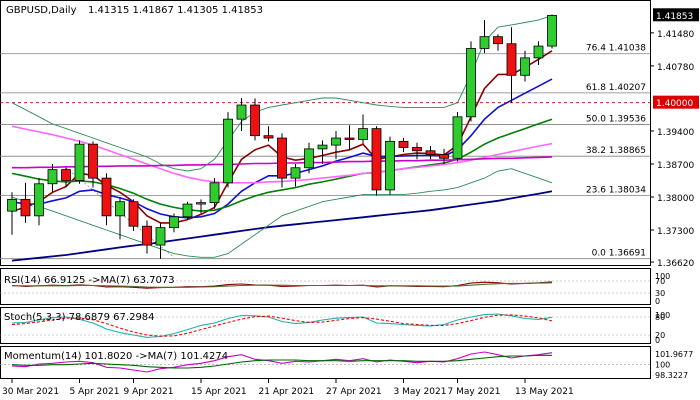 This screenshot has height=400, width=700. I want to click on stoch-title: Stoch(5,3,3) 78.6879 67.2984, so click(79, 317).